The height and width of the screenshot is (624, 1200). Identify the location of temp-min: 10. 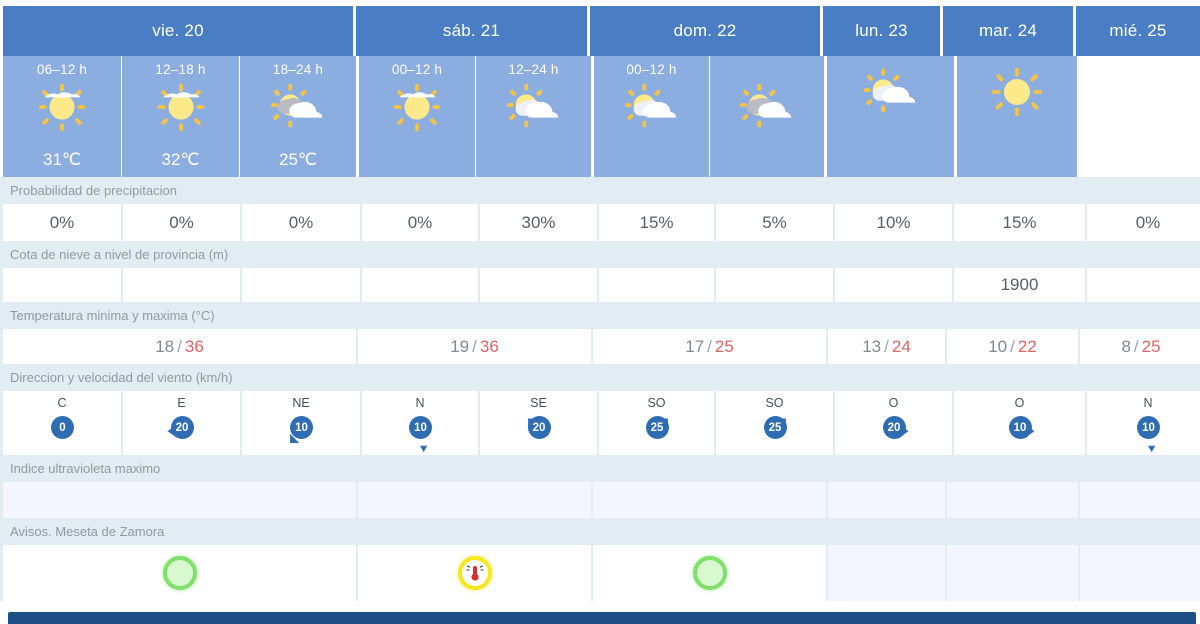
(998, 346).